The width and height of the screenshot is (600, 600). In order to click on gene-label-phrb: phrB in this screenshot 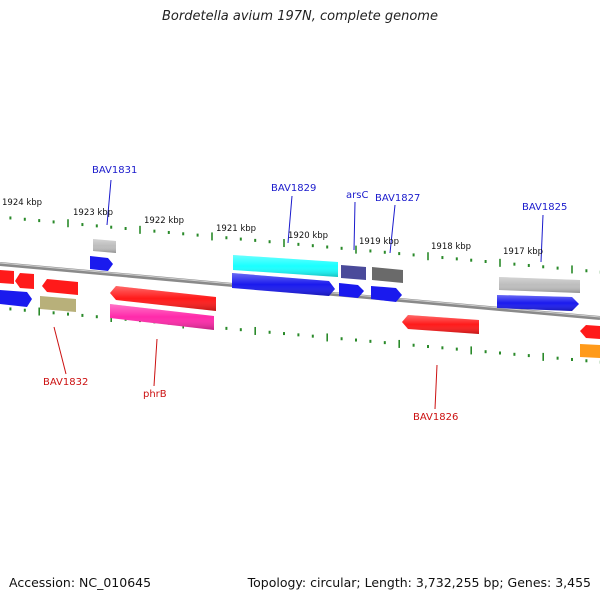, I will do `click(155, 394)`.